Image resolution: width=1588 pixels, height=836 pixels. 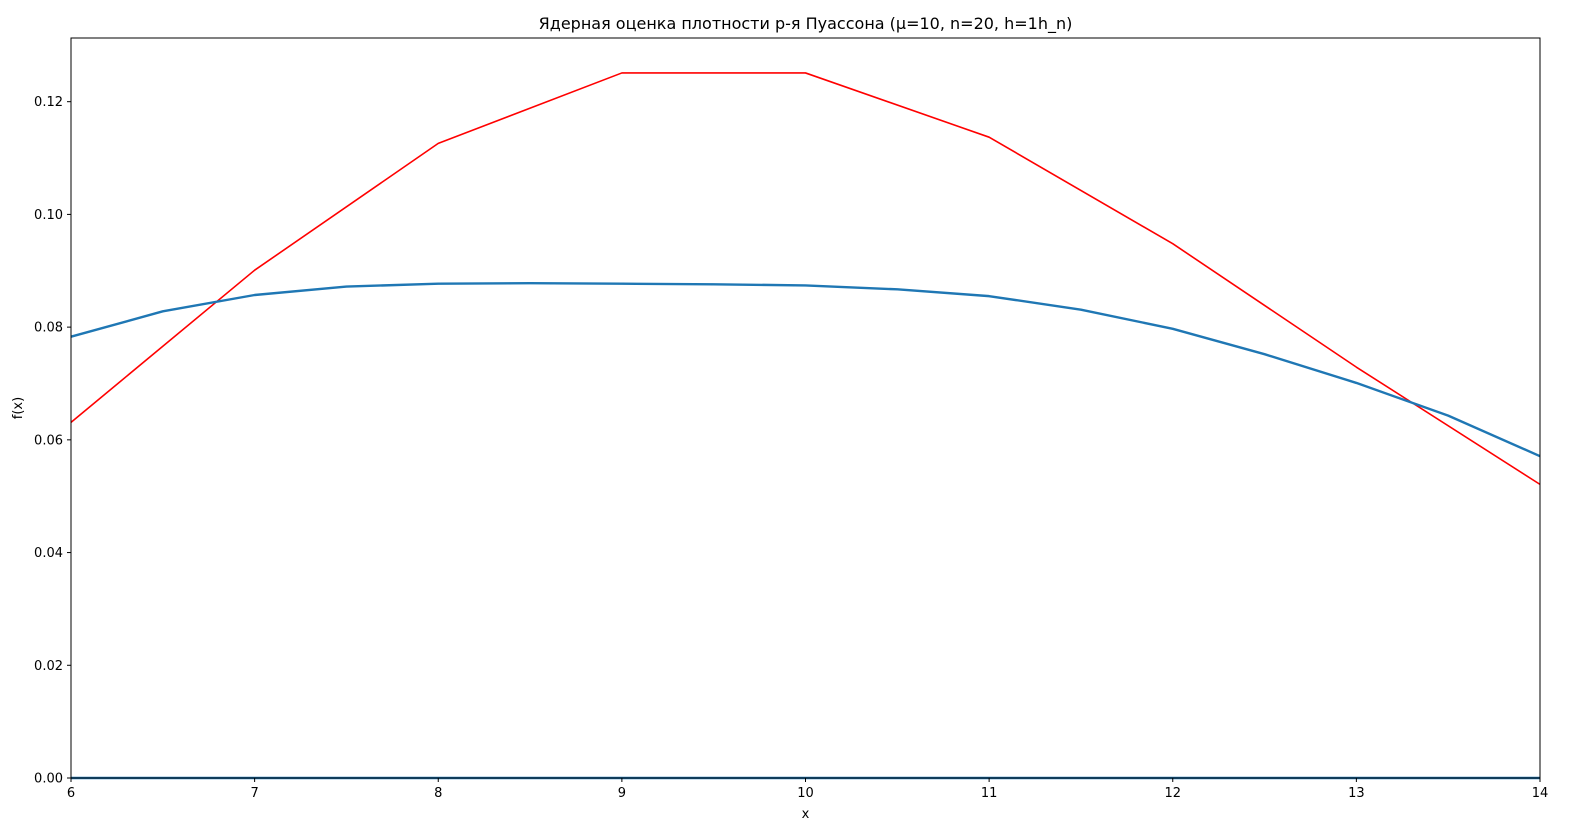 I want to click on y-axis: 0.00 0.02 0.04 0.06 0.08 0.10 0.12, so click(x=52, y=441).